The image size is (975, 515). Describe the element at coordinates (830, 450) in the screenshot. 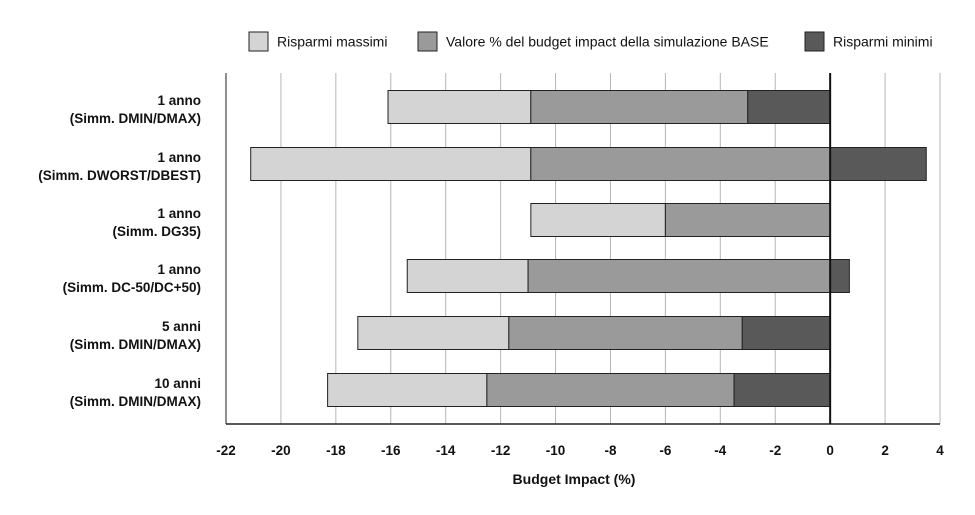

I see `x-tick-label: 0` at that location.